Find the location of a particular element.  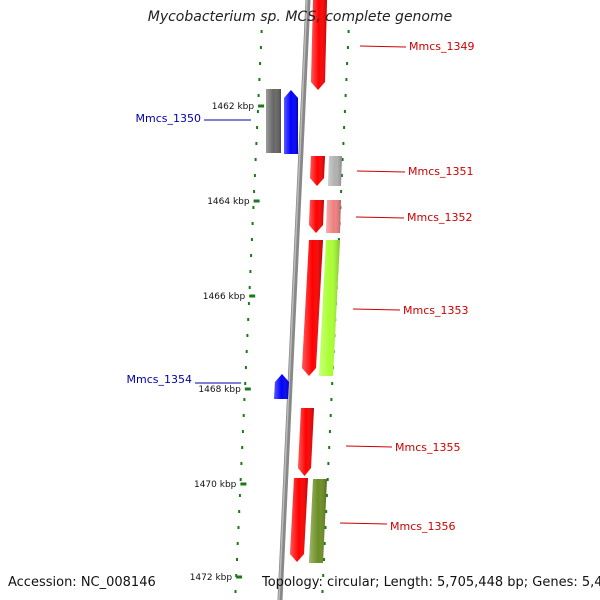

gene-label-mmcs-1349: Mmcs_1349 is located at coordinates (416, 46).